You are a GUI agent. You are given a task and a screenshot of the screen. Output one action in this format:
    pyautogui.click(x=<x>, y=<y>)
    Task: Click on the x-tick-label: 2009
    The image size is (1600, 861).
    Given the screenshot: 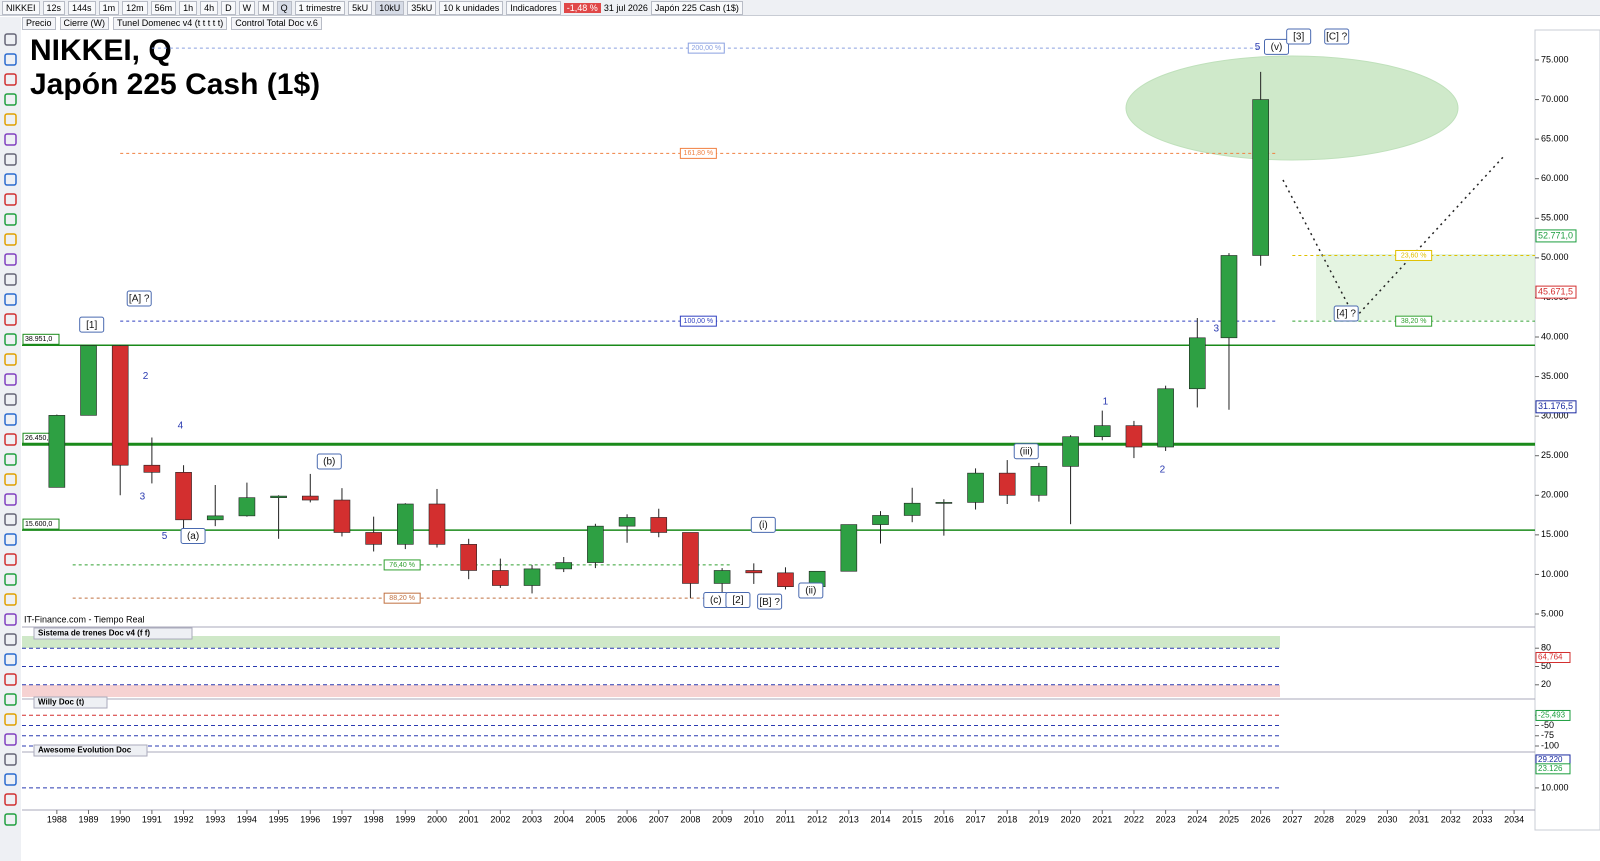 What is the action you would take?
    pyautogui.click(x=722, y=819)
    